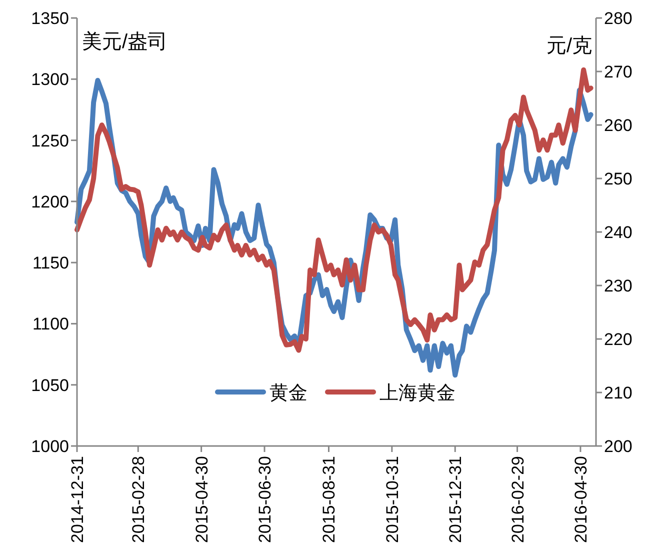  What do you see at coordinates (618, 286) in the screenshot?
I see `y2-tick-label: 230` at bounding box center [618, 286].